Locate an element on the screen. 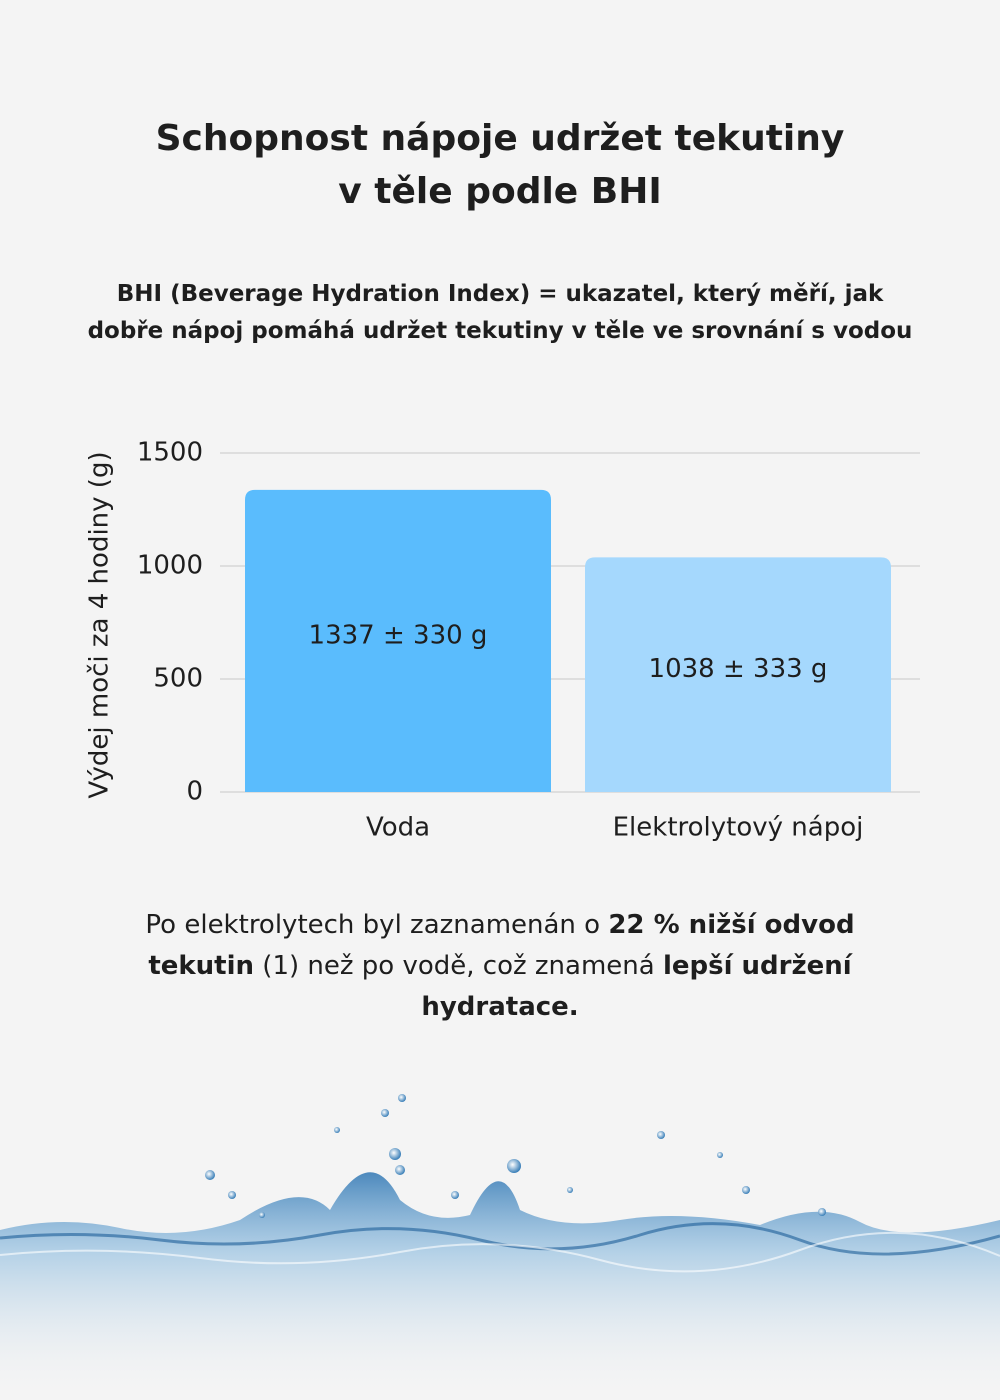 The image size is (1000, 1400). x-tick-label: Elektrolytový nápoj is located at coordinates (738, 828).